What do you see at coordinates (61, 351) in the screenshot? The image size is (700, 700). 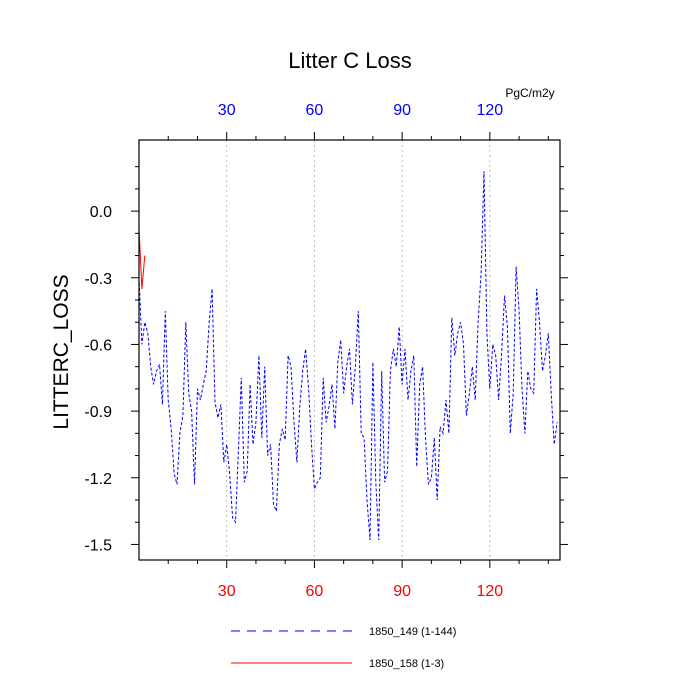 I see `y-axis-label: LITTERC_LOSS` at bounding box center [61, 351].